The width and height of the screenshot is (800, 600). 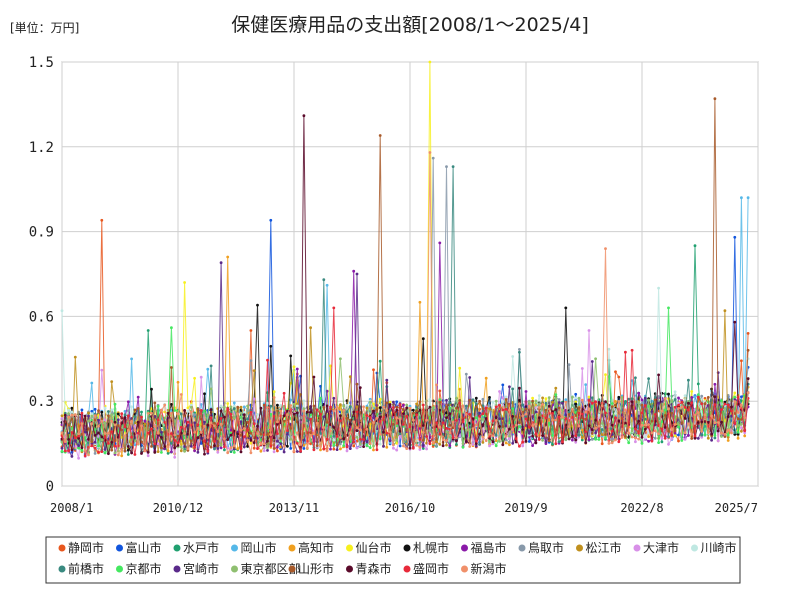 I want to click on x-tick-label: 2022/8, so click(x=641, y=508).